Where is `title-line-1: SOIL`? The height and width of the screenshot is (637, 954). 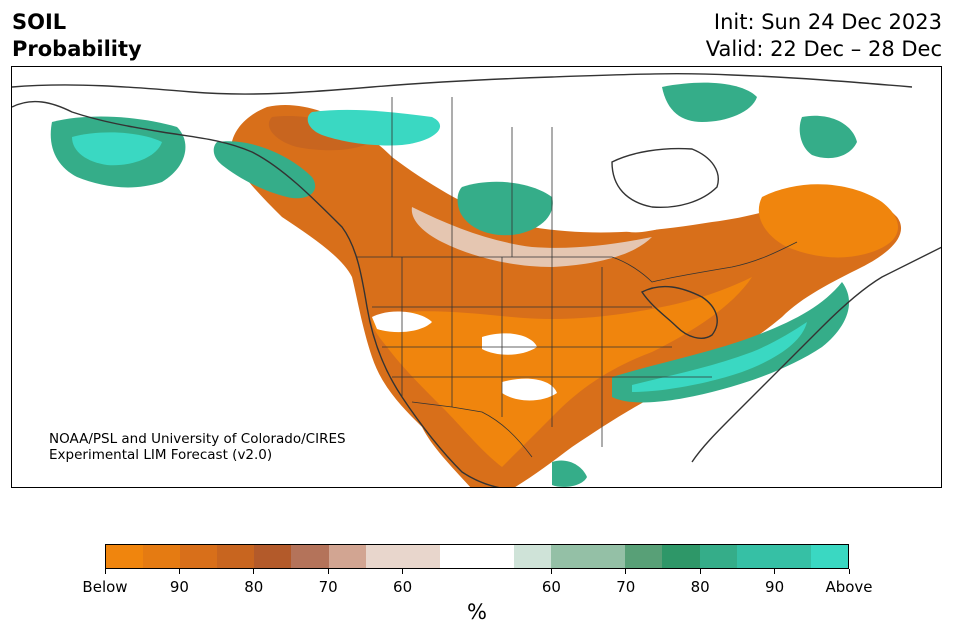 title-line-1: SOIL is located at coordinates (39, 22).